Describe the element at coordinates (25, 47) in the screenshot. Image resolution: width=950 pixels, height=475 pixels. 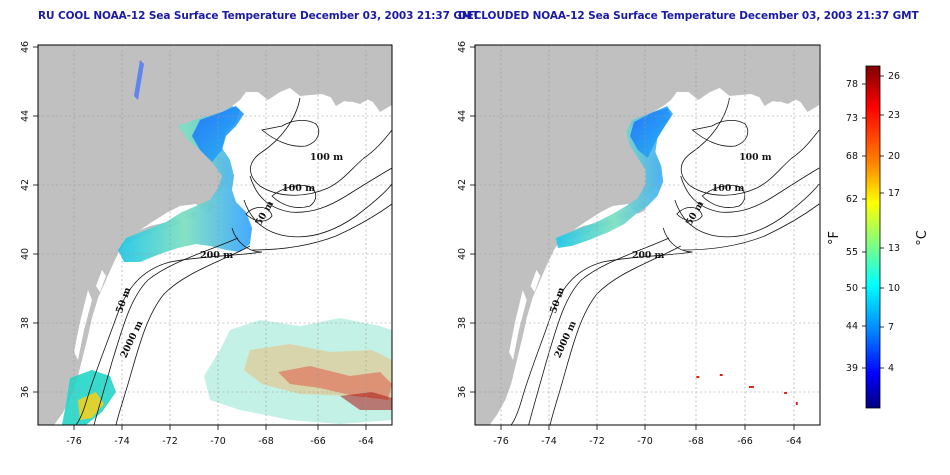
I see `left-lat-tick: 46` at that location.